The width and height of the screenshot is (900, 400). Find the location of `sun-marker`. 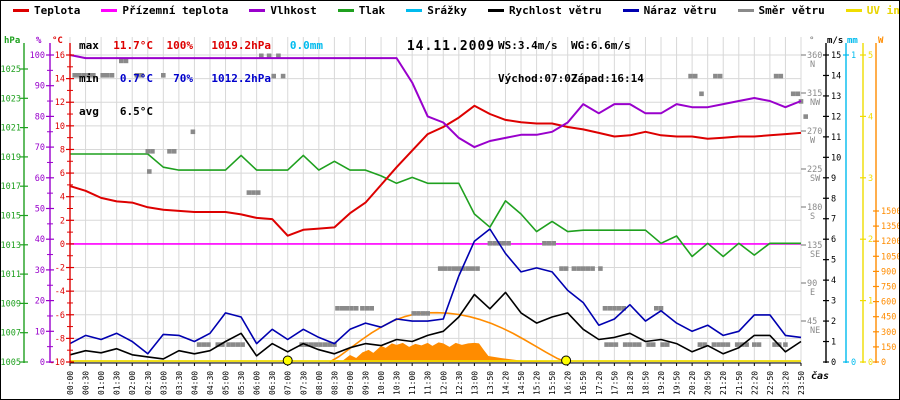

sun-marker is located at coordinates (566, 360).